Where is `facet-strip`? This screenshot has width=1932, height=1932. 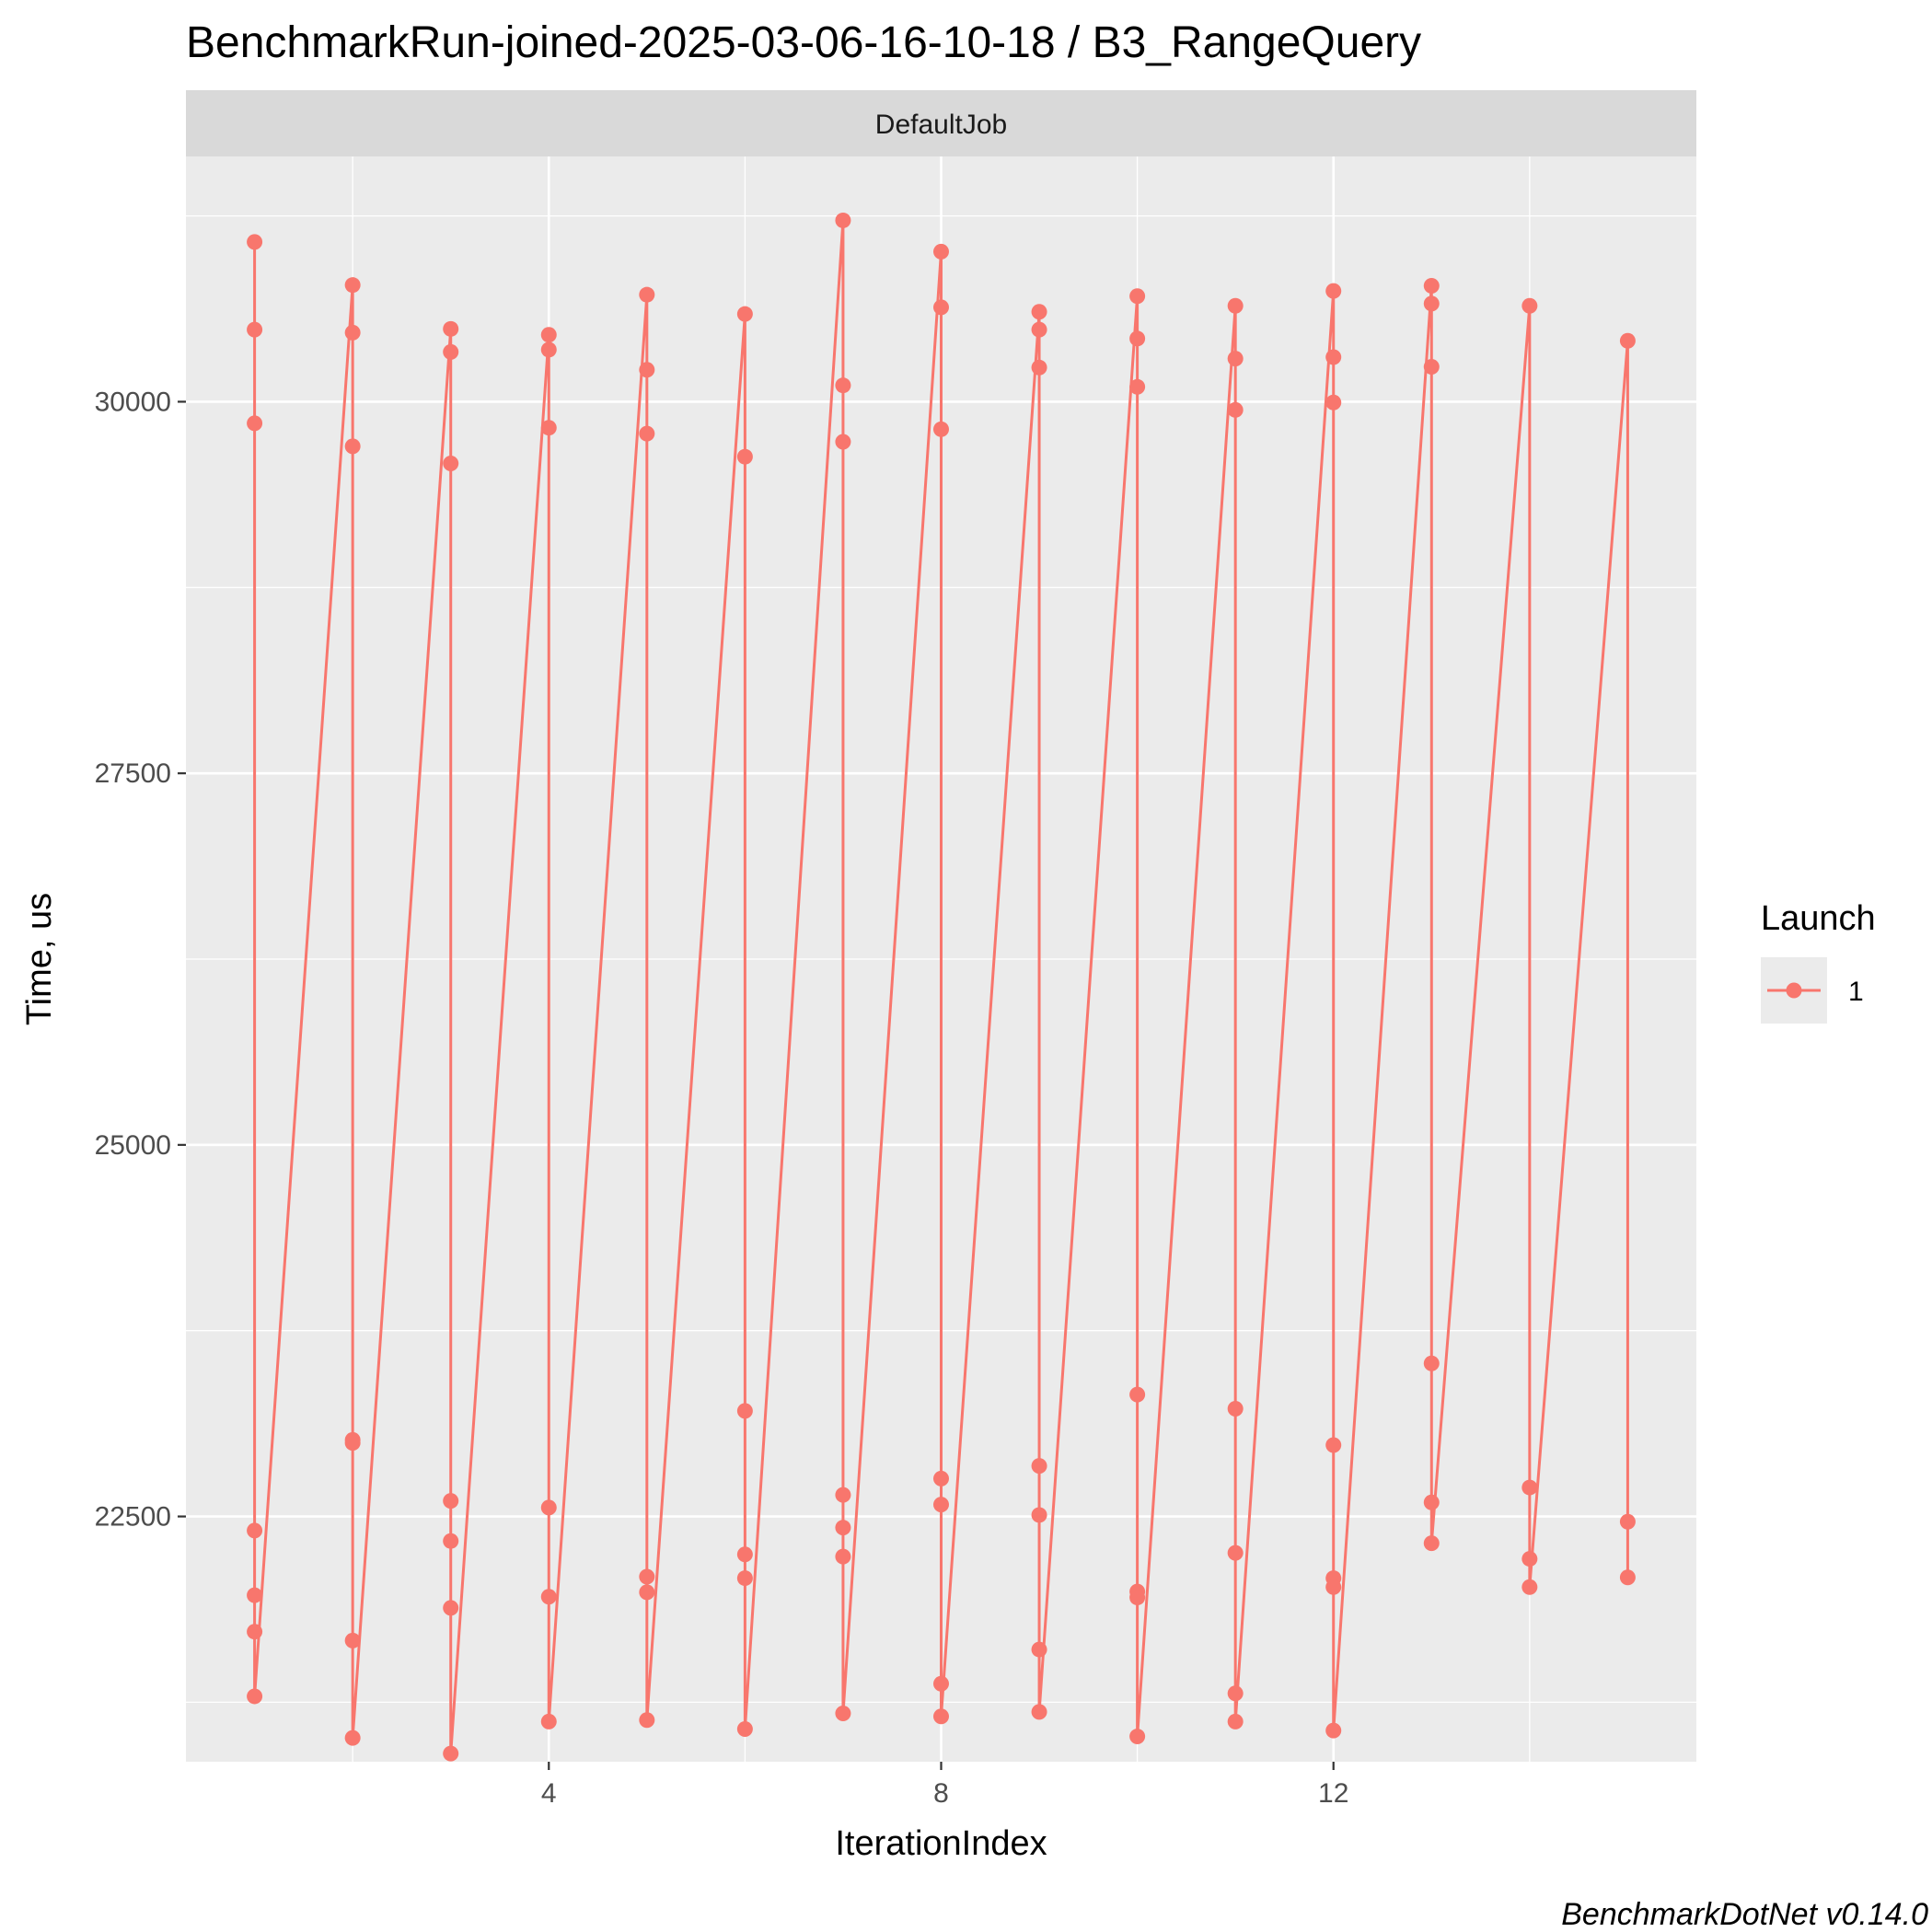 facet-strip is located at coordinates (941, 123).